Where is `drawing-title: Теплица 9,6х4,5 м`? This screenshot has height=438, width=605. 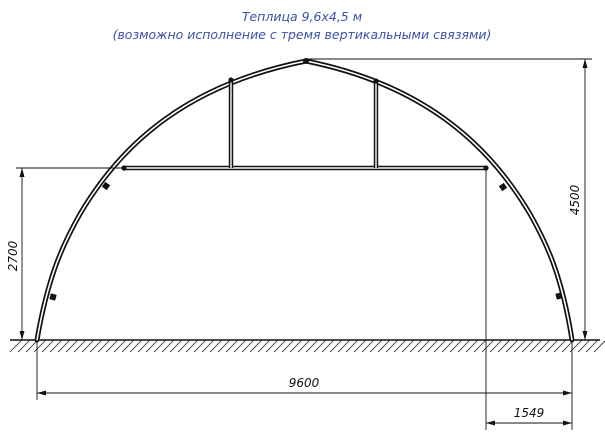
drawing-title: Теплица 9,6х4,5 м is located at coordinates (302, 16).